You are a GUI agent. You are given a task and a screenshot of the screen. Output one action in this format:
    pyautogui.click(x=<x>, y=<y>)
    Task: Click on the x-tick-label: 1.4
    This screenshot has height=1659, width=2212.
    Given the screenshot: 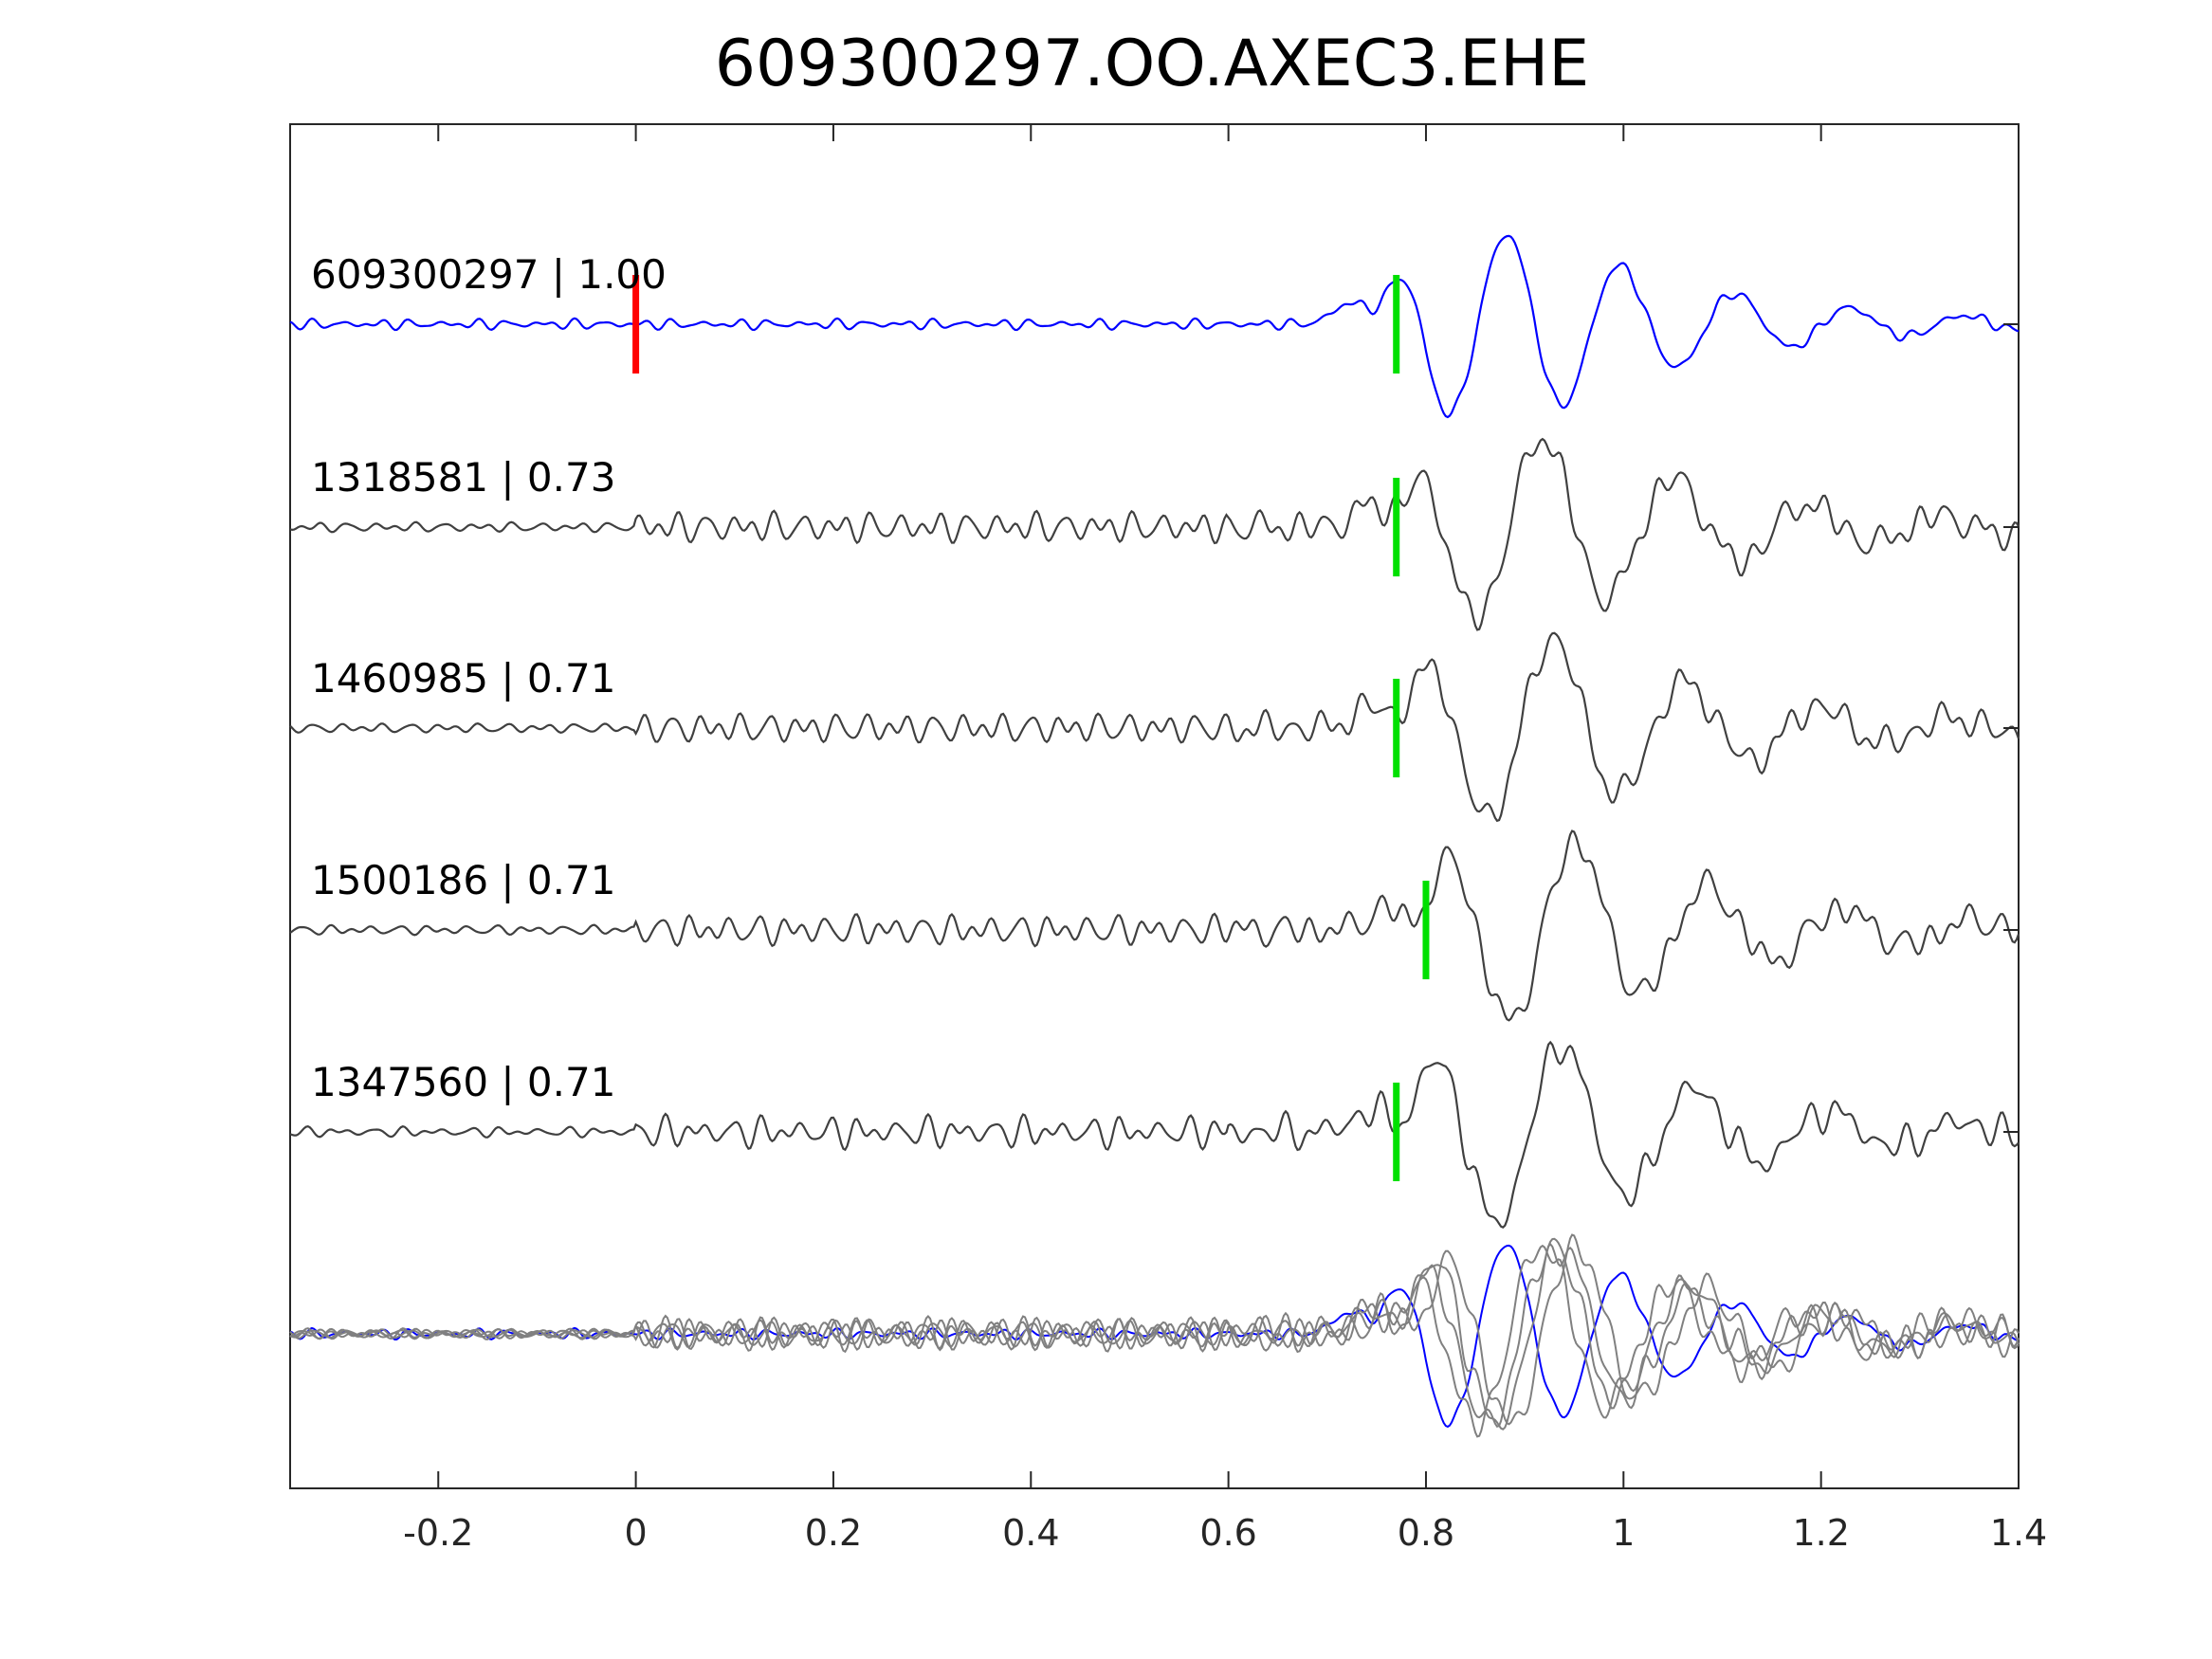 What is the action you would take?
    pyautogui.click(x=2018, y=1533)
    